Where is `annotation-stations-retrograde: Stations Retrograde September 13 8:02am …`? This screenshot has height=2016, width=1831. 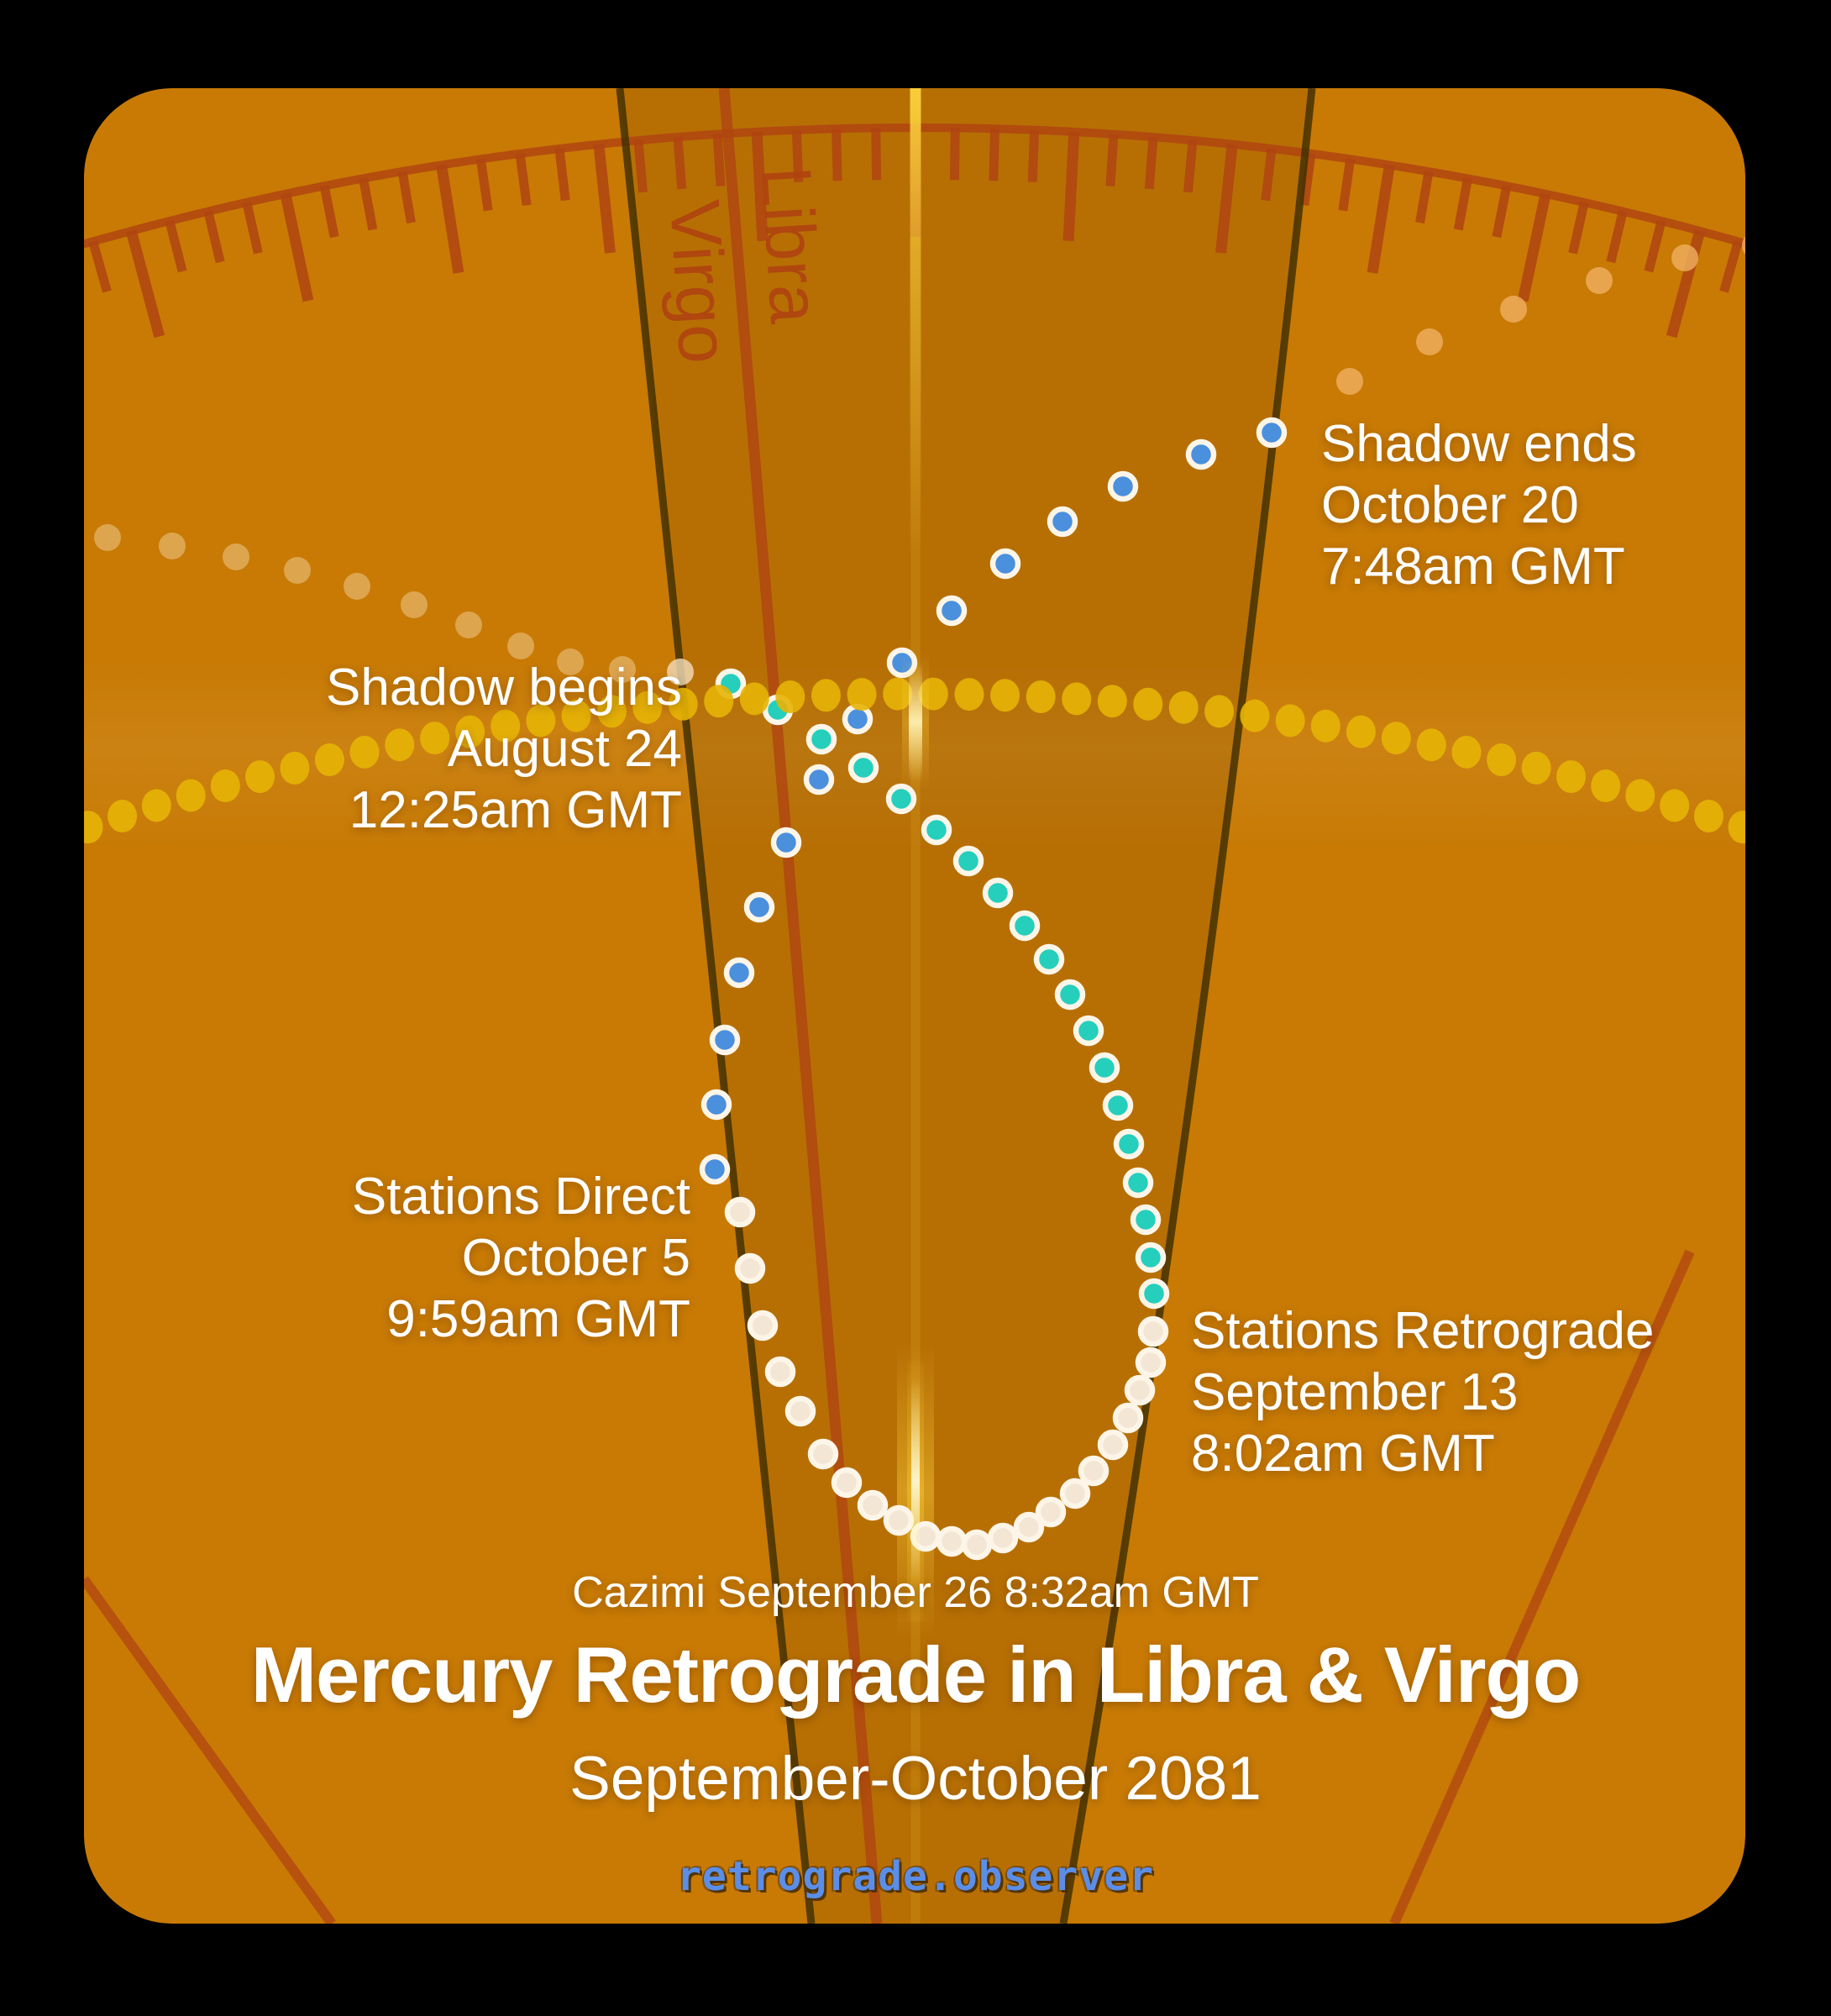 annotation-stations-retrograde: Stations Retrograde September 13 8:02am … is located at coordinates (1422, 1392).